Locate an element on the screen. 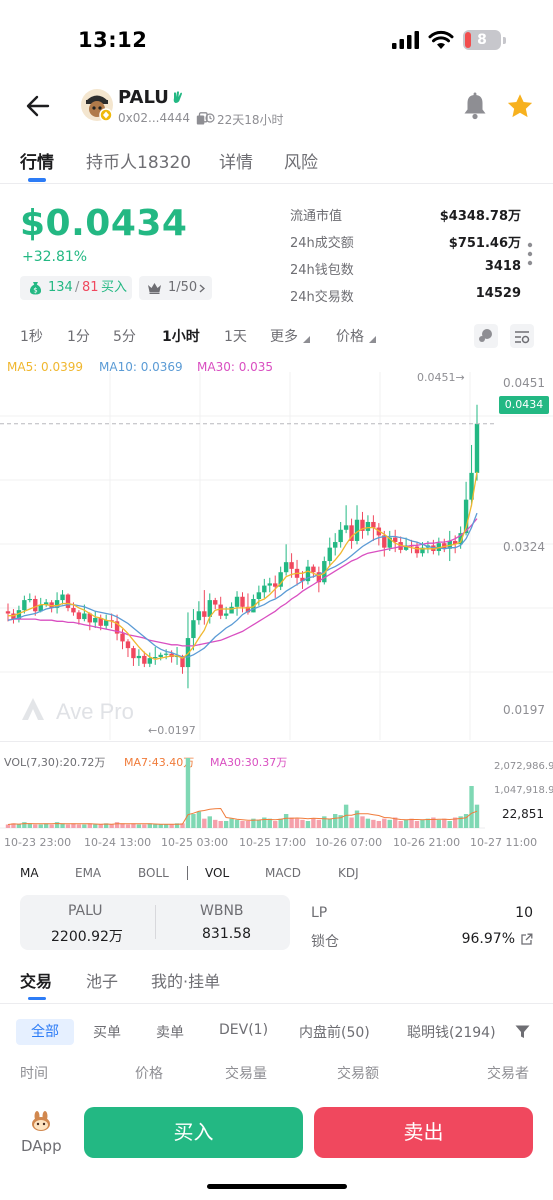 The height and width of the screenshot is (1200, 553). timeframe-1m: 1分 is located at coordinates (78, 337).